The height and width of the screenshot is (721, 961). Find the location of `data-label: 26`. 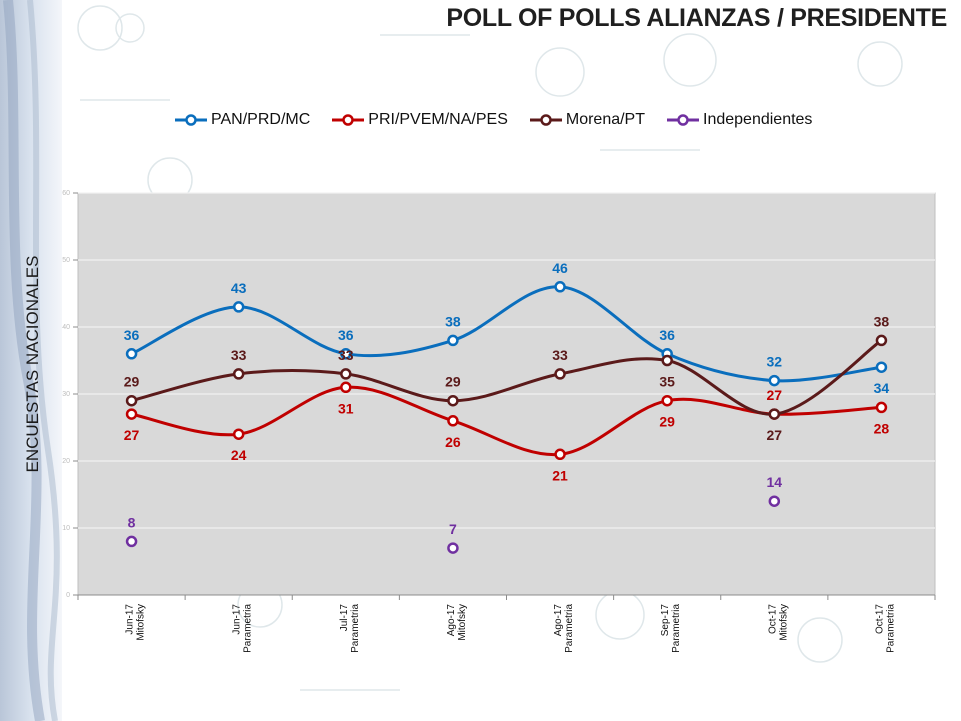

data-label: 26 is located at coordinates (453, 442).